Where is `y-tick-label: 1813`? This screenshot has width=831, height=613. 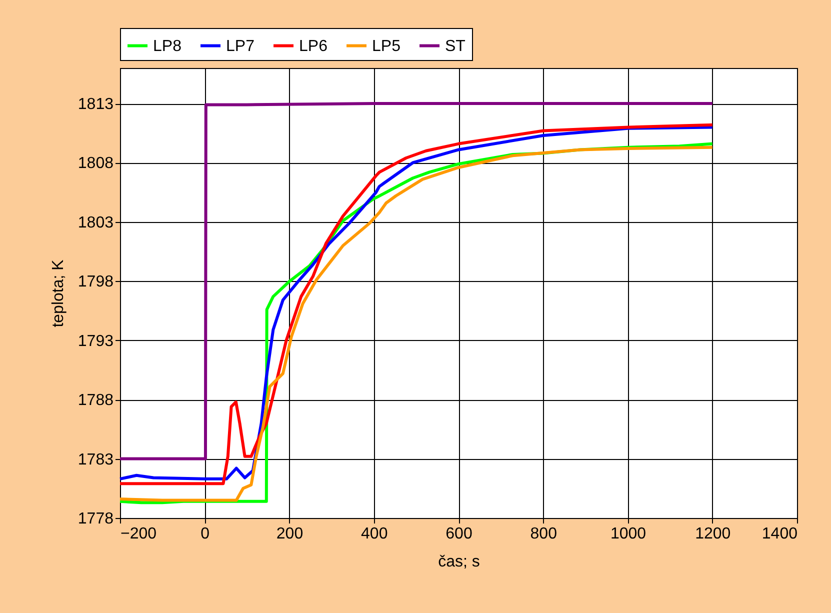 y-tick-label: 1813 is located at coordinates (96, 105).